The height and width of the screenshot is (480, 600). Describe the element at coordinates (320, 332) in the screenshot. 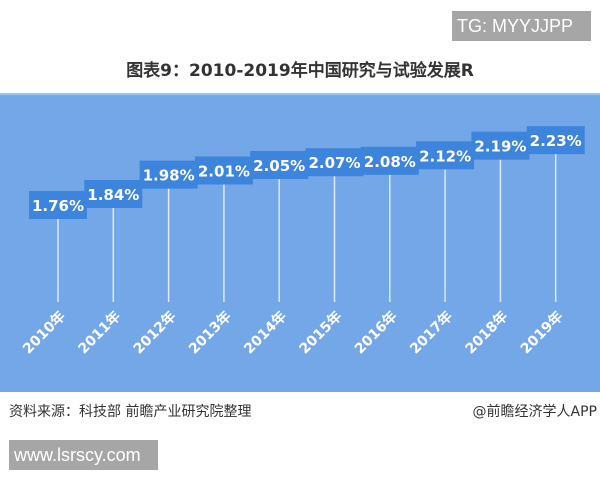

I see `x-tick-label: 2015年` at that location.